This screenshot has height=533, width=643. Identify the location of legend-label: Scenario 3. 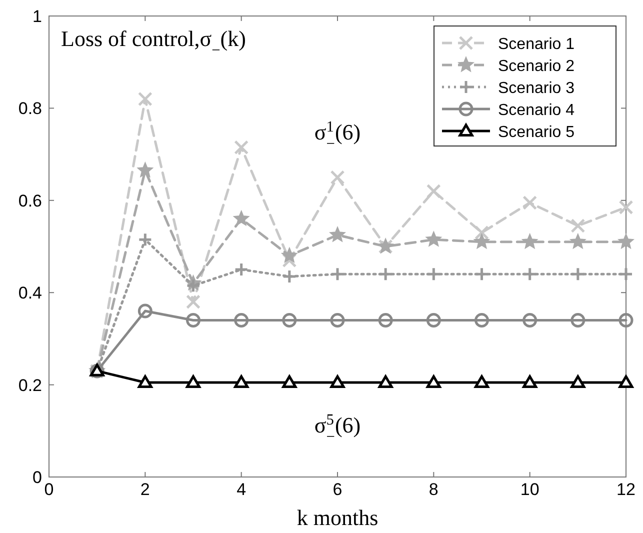
(536, 88).